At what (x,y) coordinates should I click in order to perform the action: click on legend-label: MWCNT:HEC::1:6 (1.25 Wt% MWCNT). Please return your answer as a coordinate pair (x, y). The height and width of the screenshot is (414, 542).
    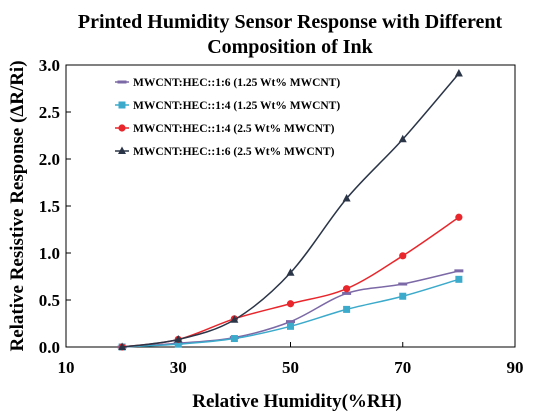
    Looking at the image, I should click on (236, 83).